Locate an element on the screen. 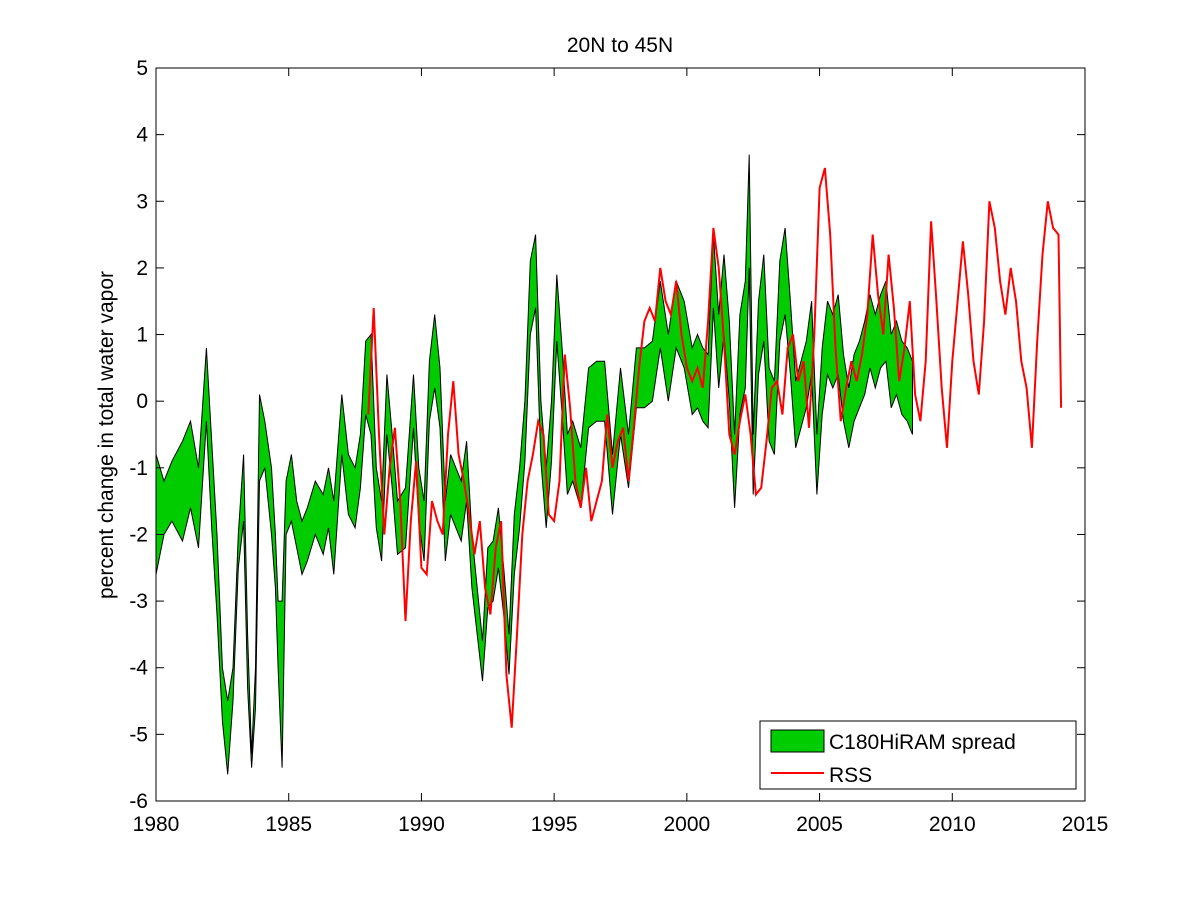 This screenshot has width=1200, height=905. x-tick-label: 2000 is located at coordinates (686, 824).